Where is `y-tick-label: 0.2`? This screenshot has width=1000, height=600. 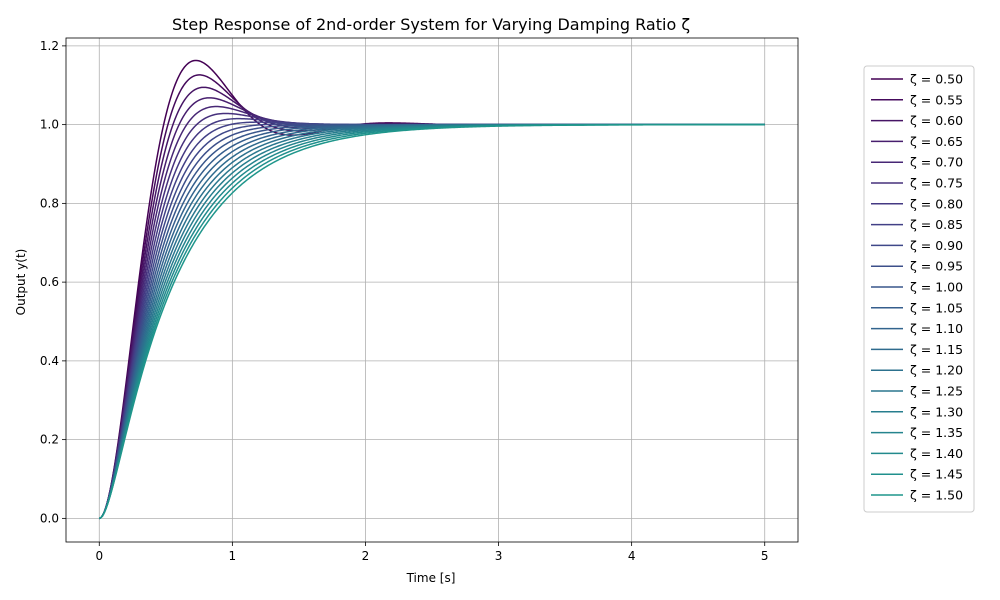
y-tick-label: 0.2 is located at coordinates (49, 440).